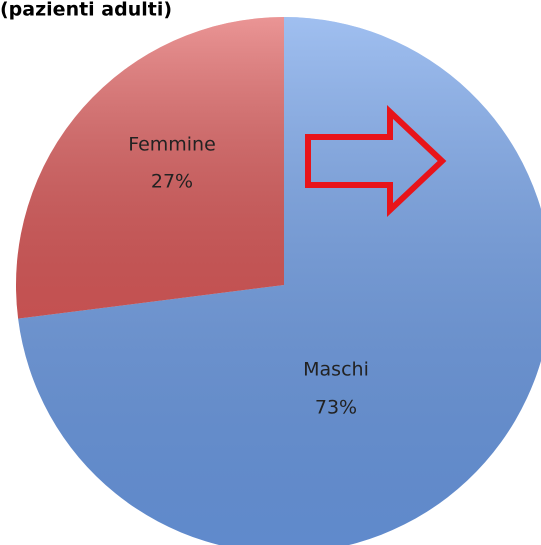 The image size is (541, 545). I want to click on slice-value-label: 27%, so click(172, 182).